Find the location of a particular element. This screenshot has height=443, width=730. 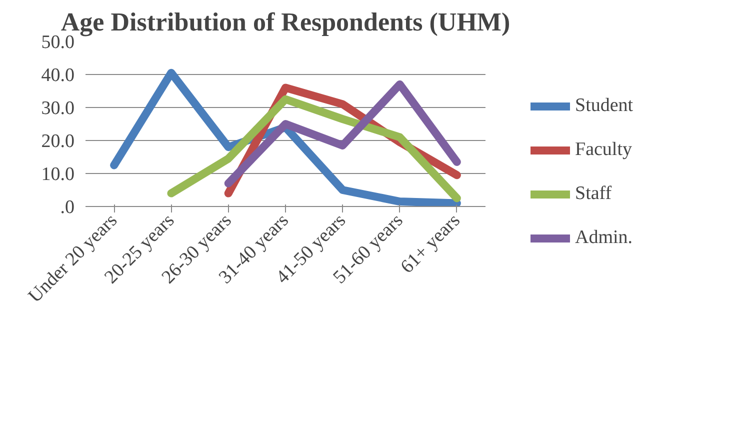

y-tick-label: .0 is located at coordinates (67, 207).